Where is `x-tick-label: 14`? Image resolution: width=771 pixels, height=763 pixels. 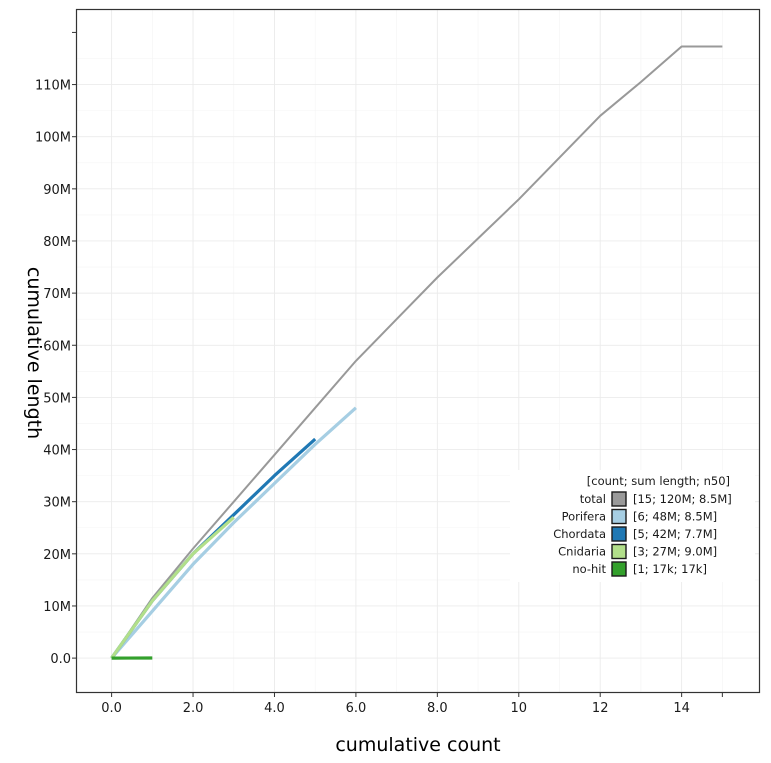
x-tick-label: 14 is located at coordinates (681, 708).